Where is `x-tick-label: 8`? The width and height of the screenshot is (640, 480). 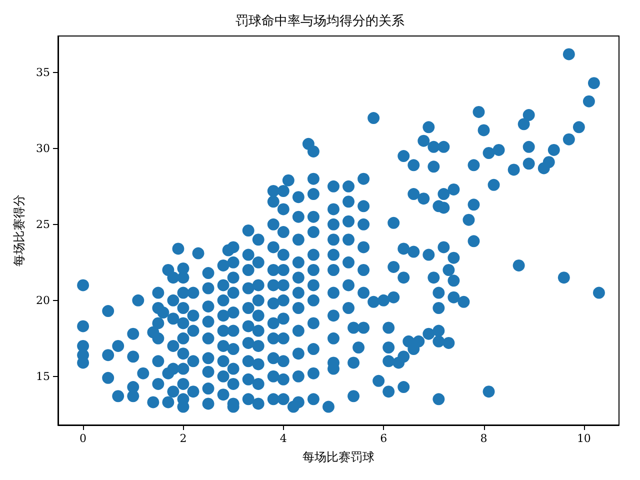
x-tick-label: 8 is located at coordinates (484, 438).